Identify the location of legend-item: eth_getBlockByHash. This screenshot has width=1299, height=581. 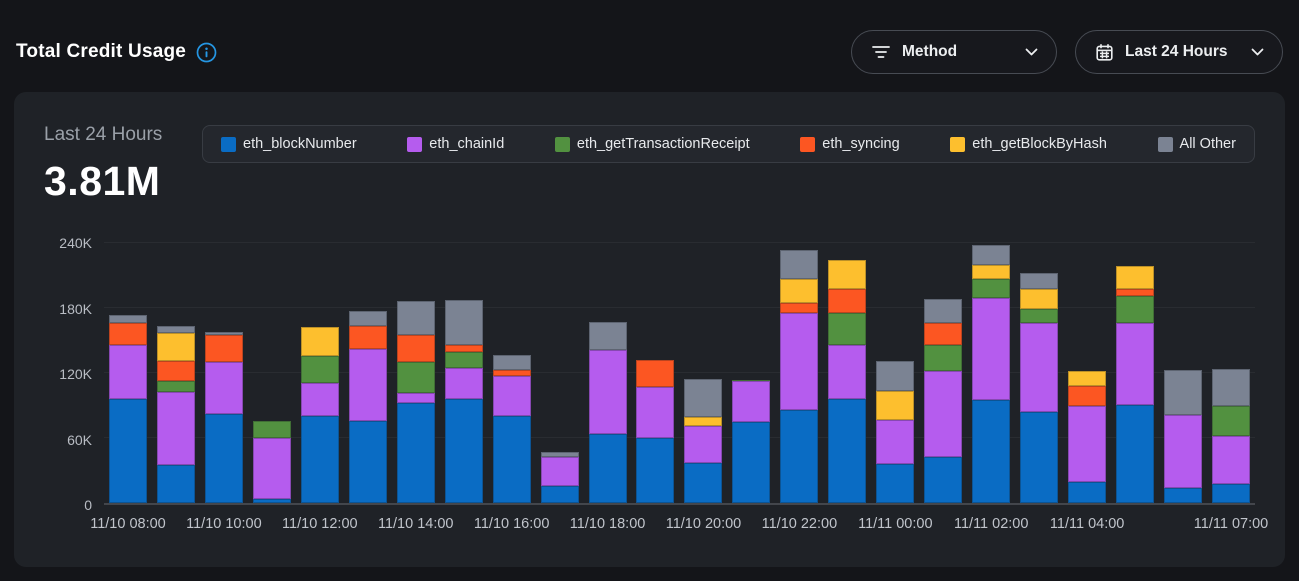
(1028, 144).